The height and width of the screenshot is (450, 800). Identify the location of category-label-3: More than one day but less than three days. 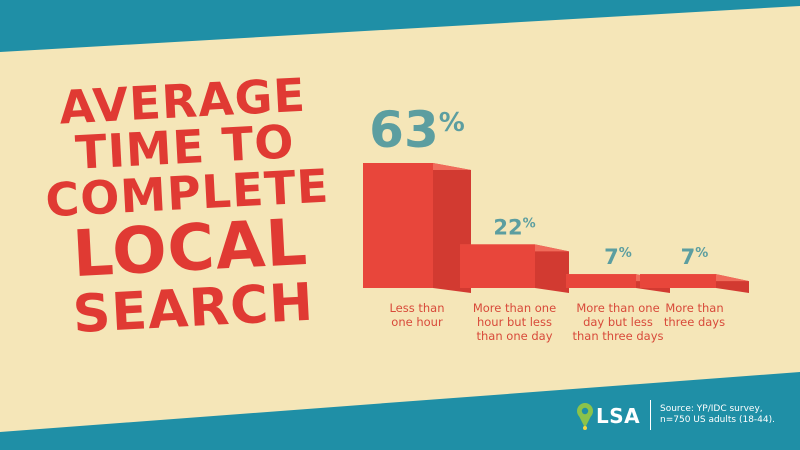
(617, 322).